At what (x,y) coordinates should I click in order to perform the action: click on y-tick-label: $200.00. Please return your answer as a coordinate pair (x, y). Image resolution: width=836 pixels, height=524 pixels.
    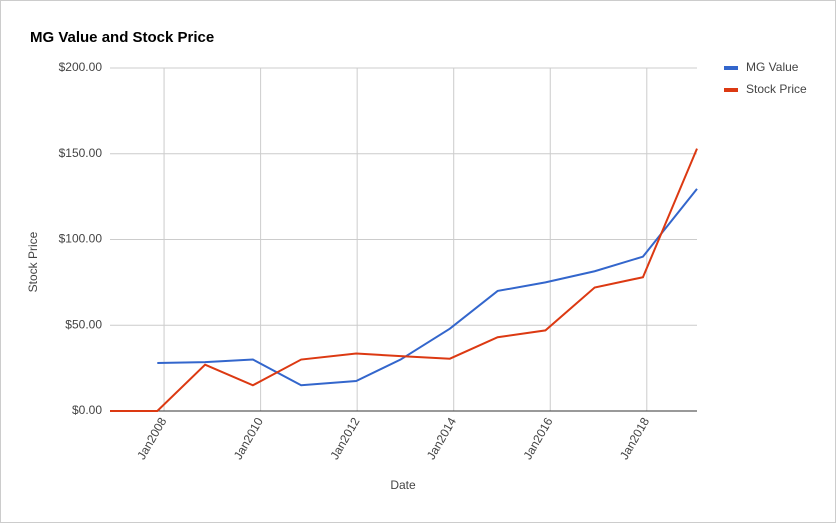
    Looking at the image, I should click on (81, 67).